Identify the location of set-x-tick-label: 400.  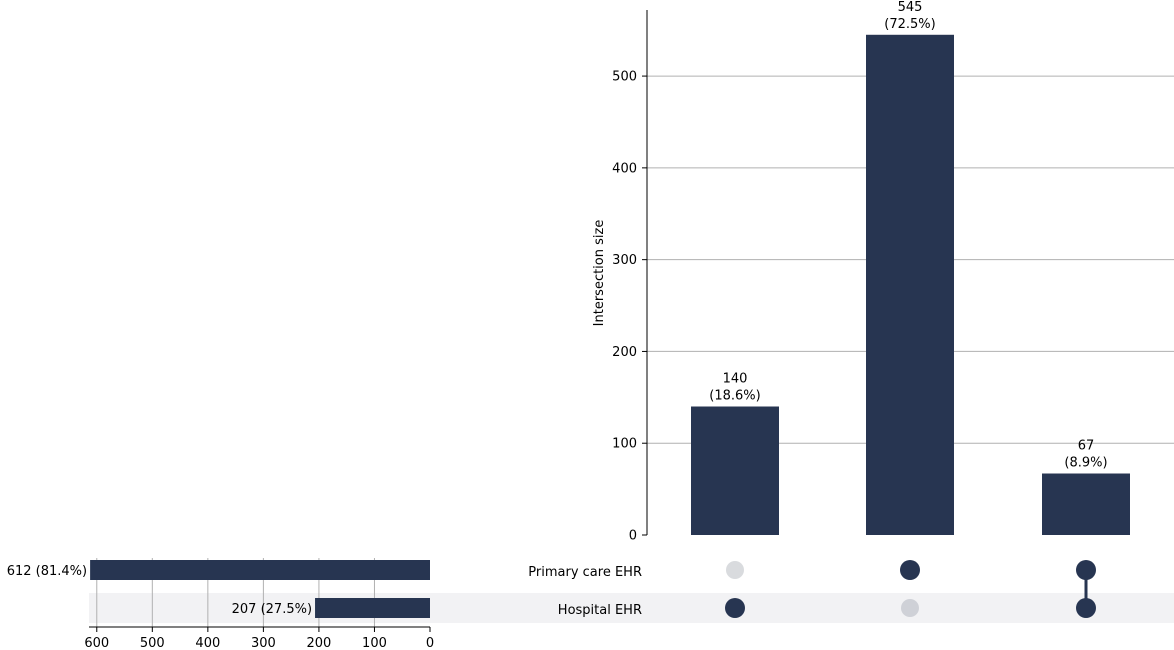
(207, 643).